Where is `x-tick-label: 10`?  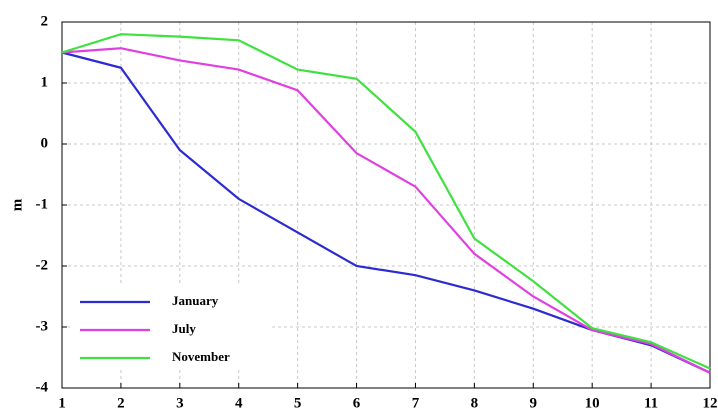
x-tick-label: 10 is located at coordinates (592, 403).